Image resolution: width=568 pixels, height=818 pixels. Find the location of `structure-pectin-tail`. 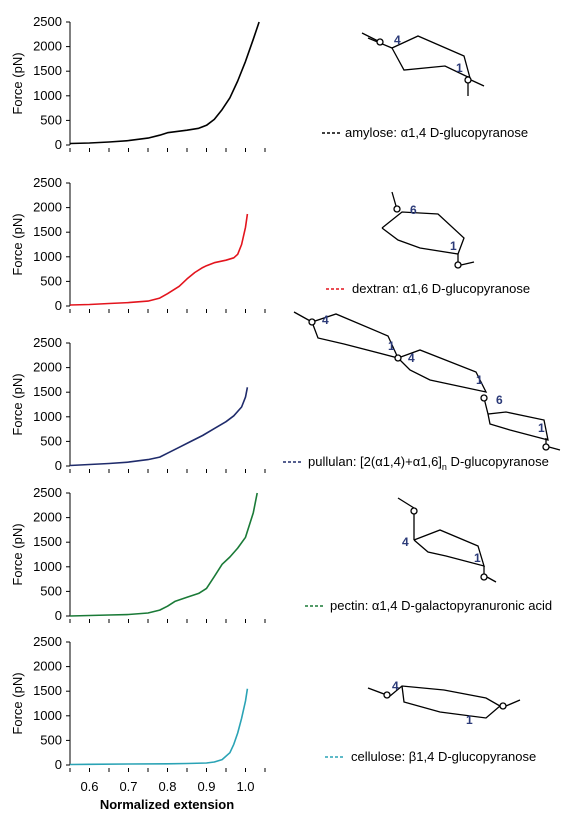

structure-pectin-tail is located at coordinates (491, 579).